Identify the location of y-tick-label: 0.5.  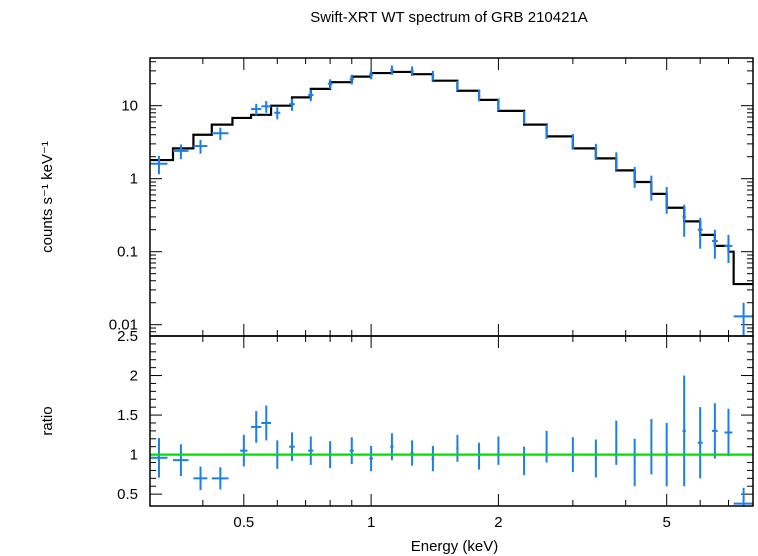
(127, 494).